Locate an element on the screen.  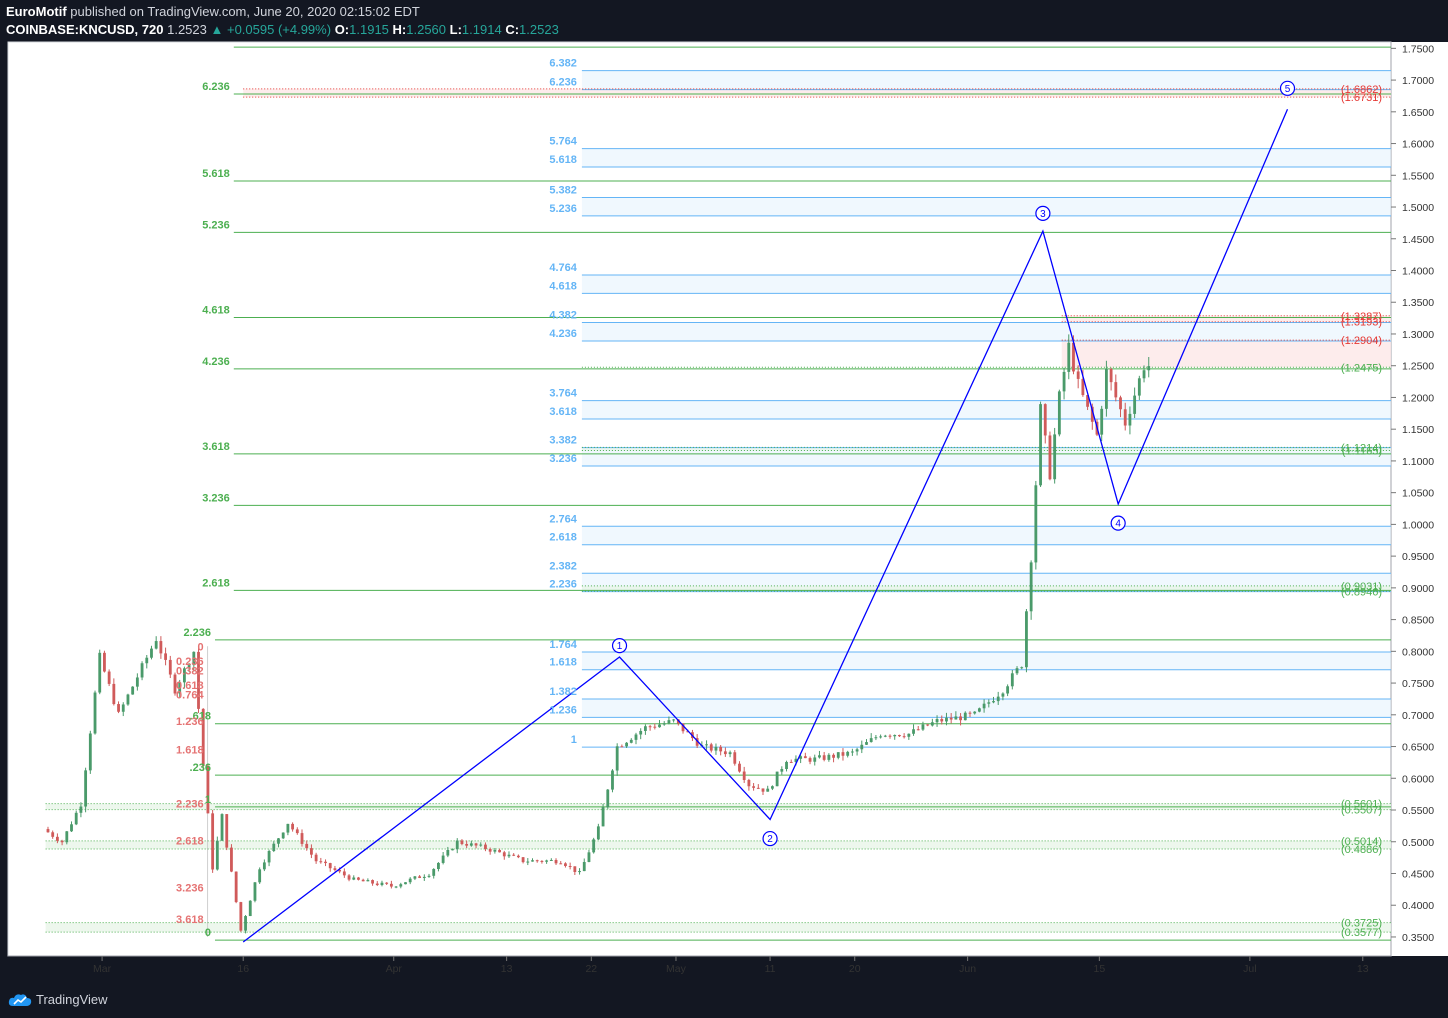
fib-blue-label: 4.382 is located at coordinates (563, 316).